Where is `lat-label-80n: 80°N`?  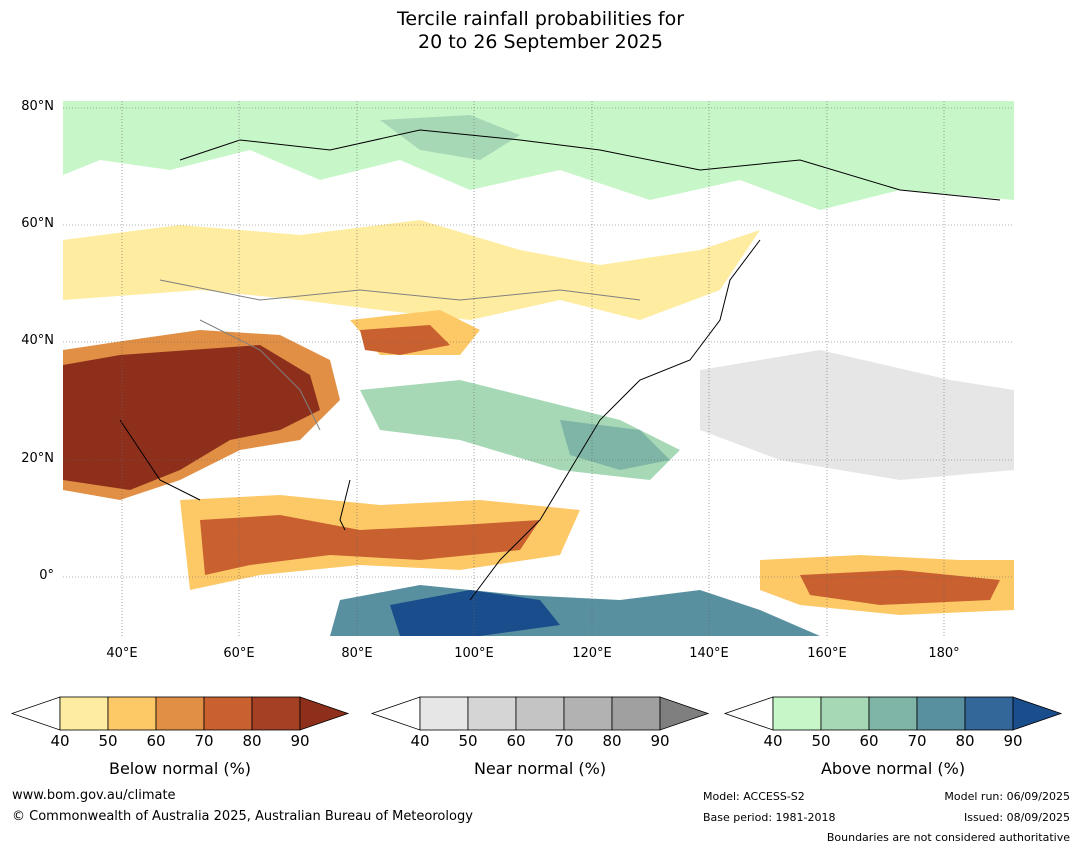 lat-label-80n: 80°N is located at coordinates (37, 106).